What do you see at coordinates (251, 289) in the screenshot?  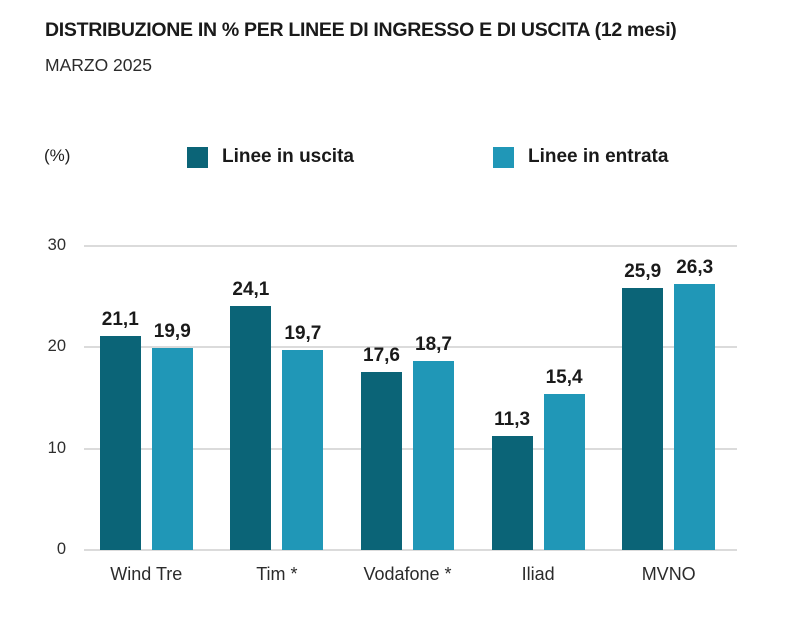 I see `bar-value-label: 24,1` at bounding box center [251, 289].